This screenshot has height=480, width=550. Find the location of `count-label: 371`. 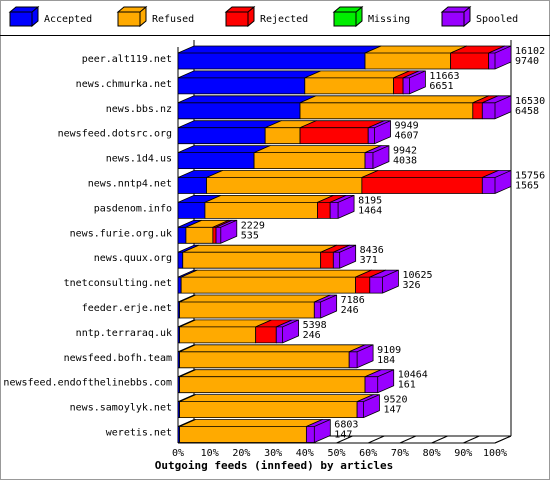

count-label: 371 is located at coordinates (369, 260).